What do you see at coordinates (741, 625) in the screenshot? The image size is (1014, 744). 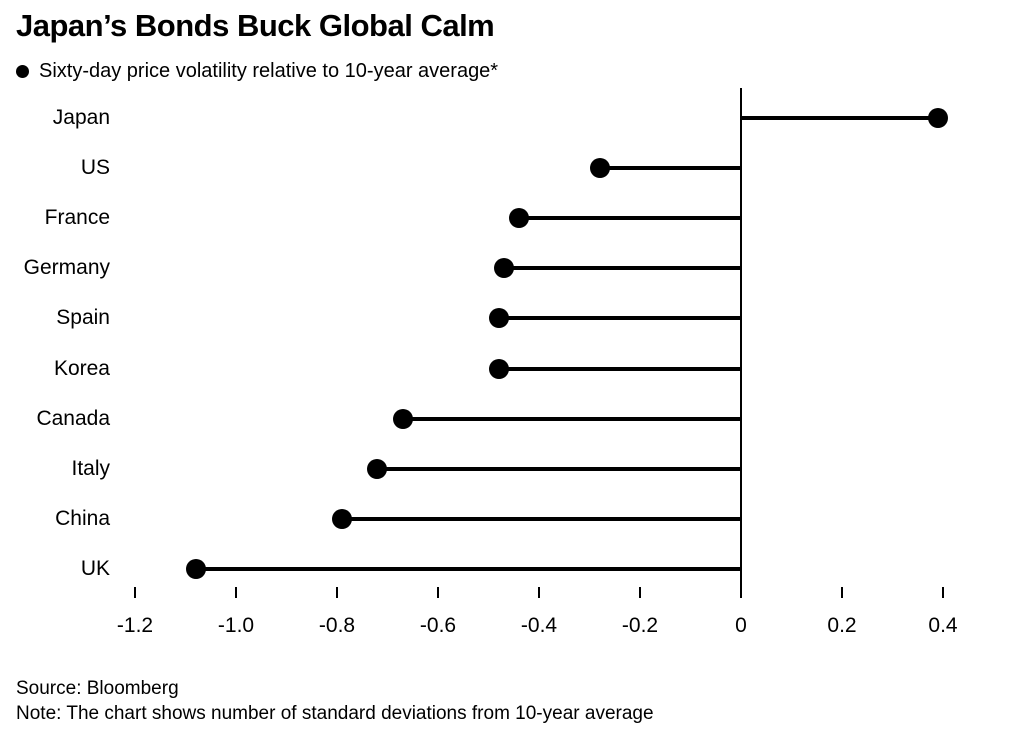 I see `axis-tick-label: 0` at bounding box center [741, 625].